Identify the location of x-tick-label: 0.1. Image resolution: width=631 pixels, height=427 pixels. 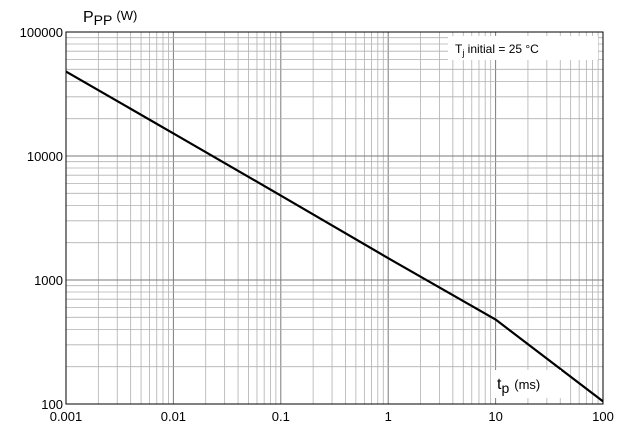
(281, 416).